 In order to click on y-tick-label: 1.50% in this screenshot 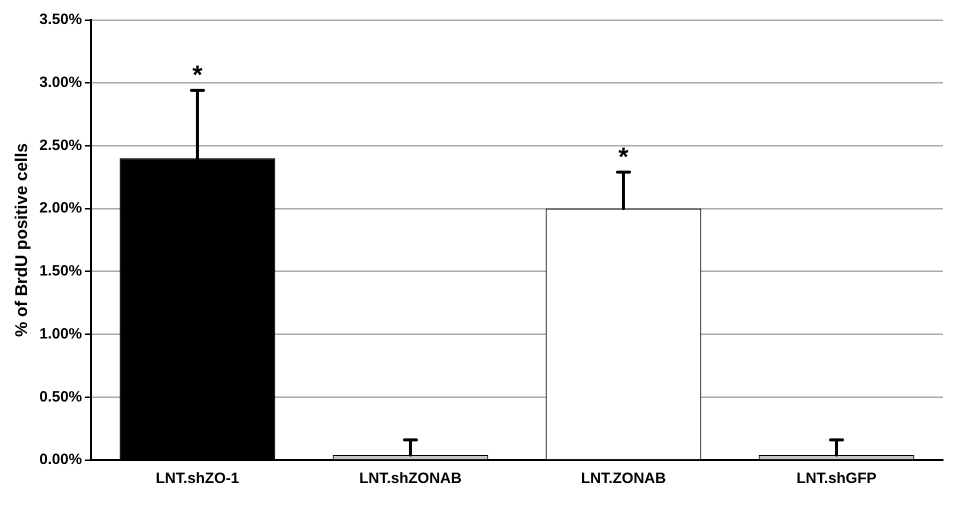, I will do `click(60, 271)`.